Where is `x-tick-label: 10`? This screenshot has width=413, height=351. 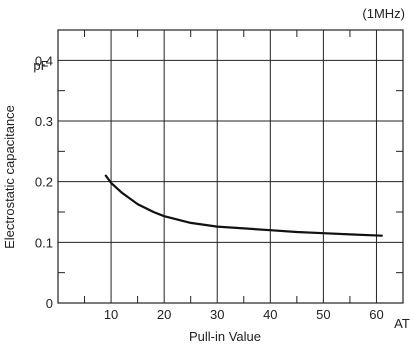
x-tick-label: 10 is located at coordinates (111, 314).